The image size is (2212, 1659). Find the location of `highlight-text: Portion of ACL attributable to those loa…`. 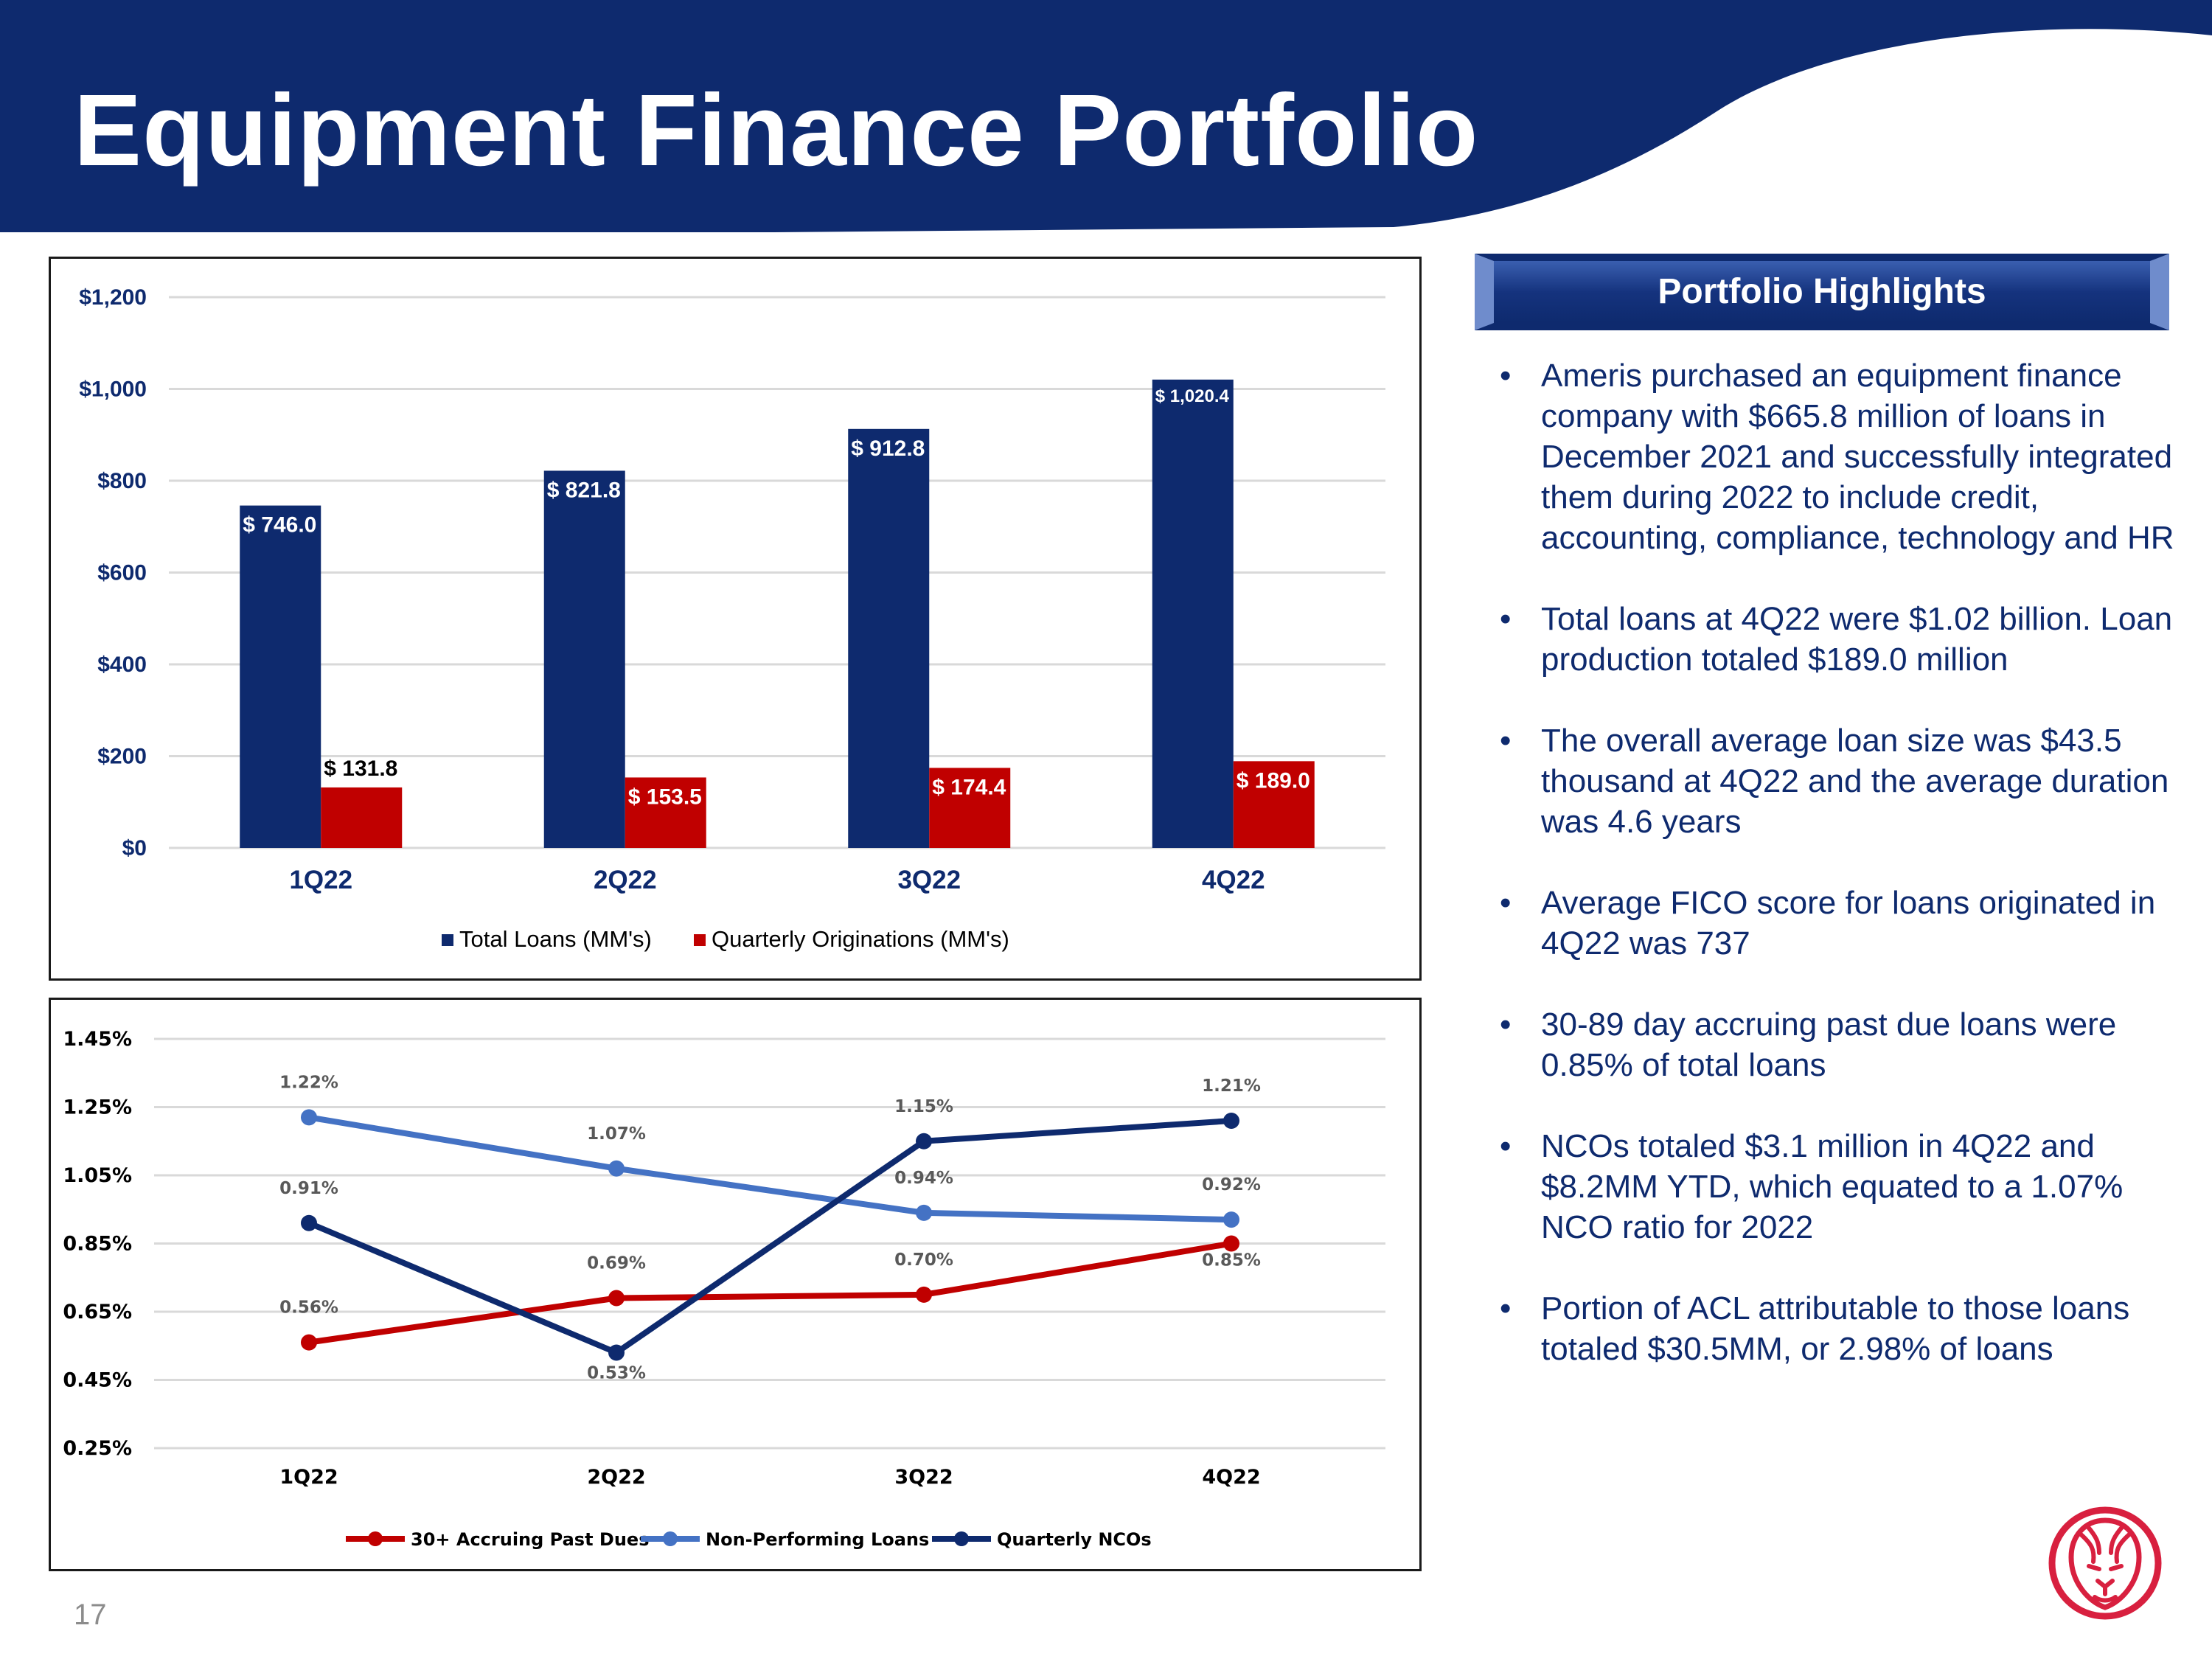

highlight-text: Portion of ACL attributable to those loa… is located at coordinates (1835, 1328).